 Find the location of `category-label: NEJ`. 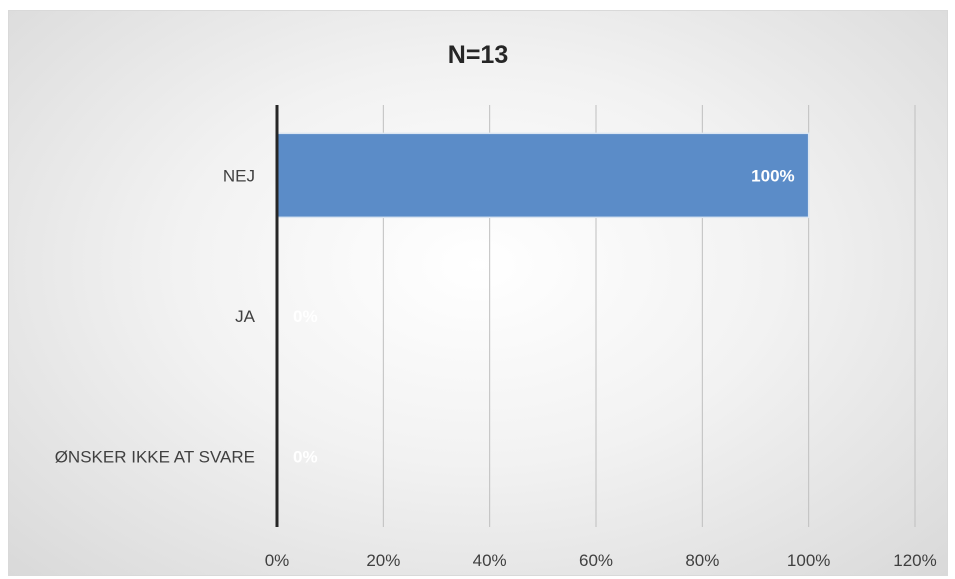

category-label: NEJ is located at coordinates (239, 175).